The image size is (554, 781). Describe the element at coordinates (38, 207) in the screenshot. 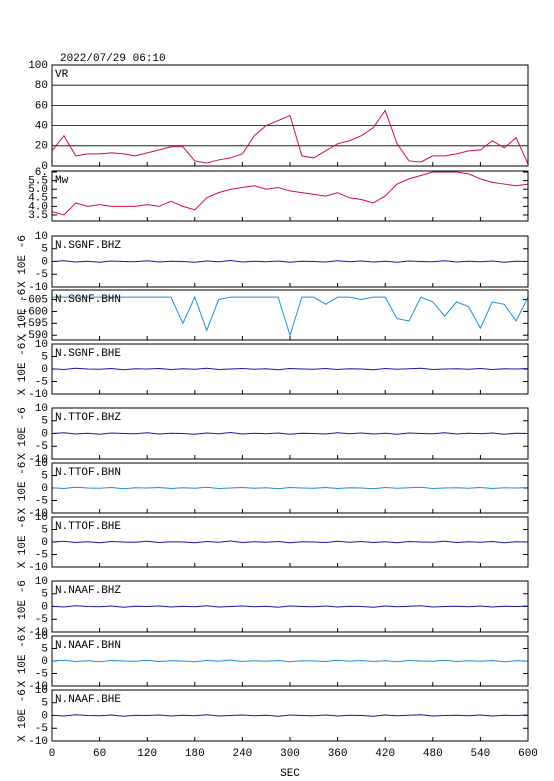

I see `y-tick-label: 4.0` at that location.